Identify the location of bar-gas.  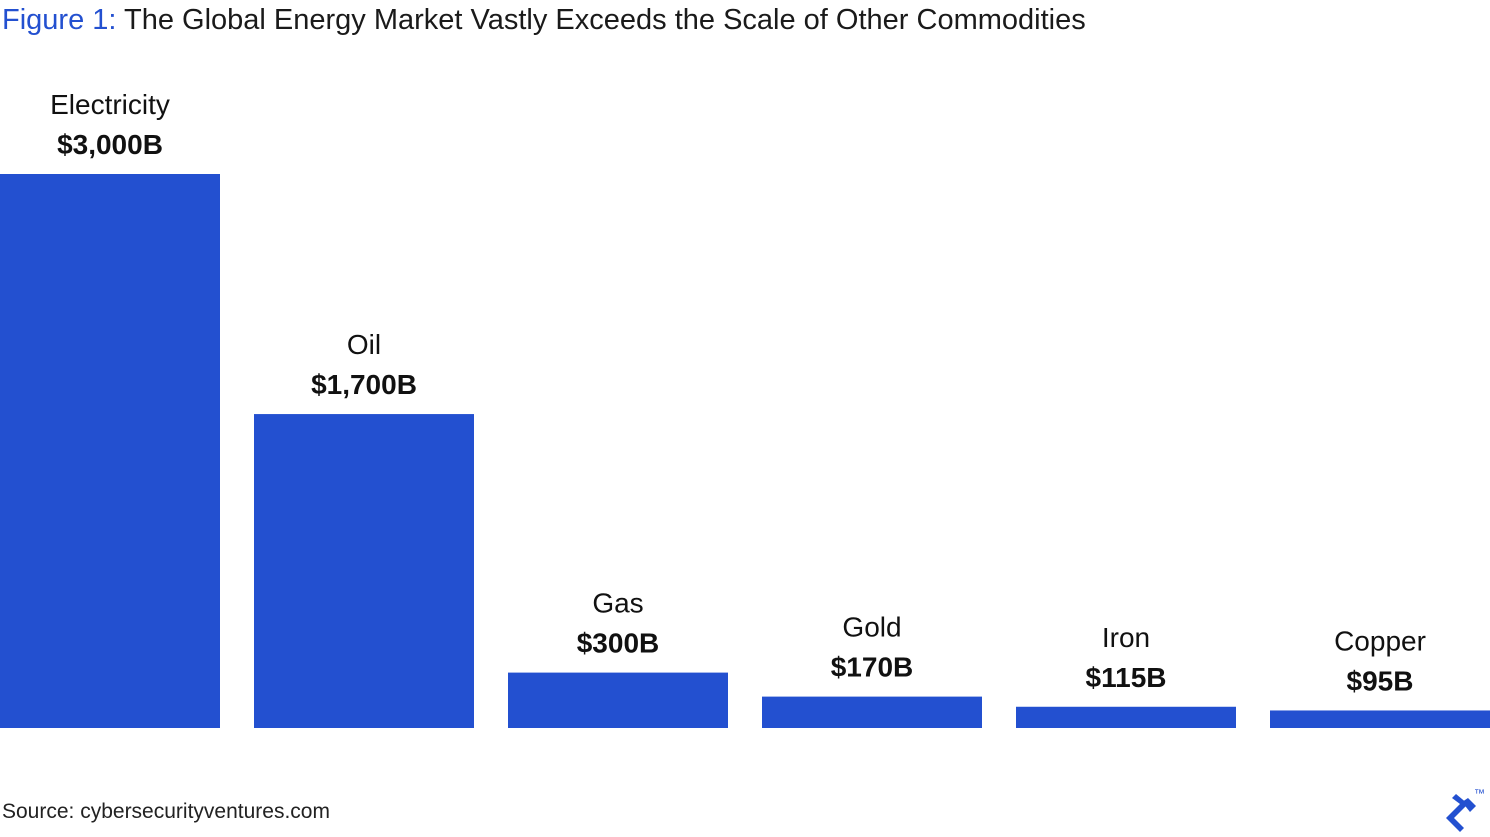
(618, 700).